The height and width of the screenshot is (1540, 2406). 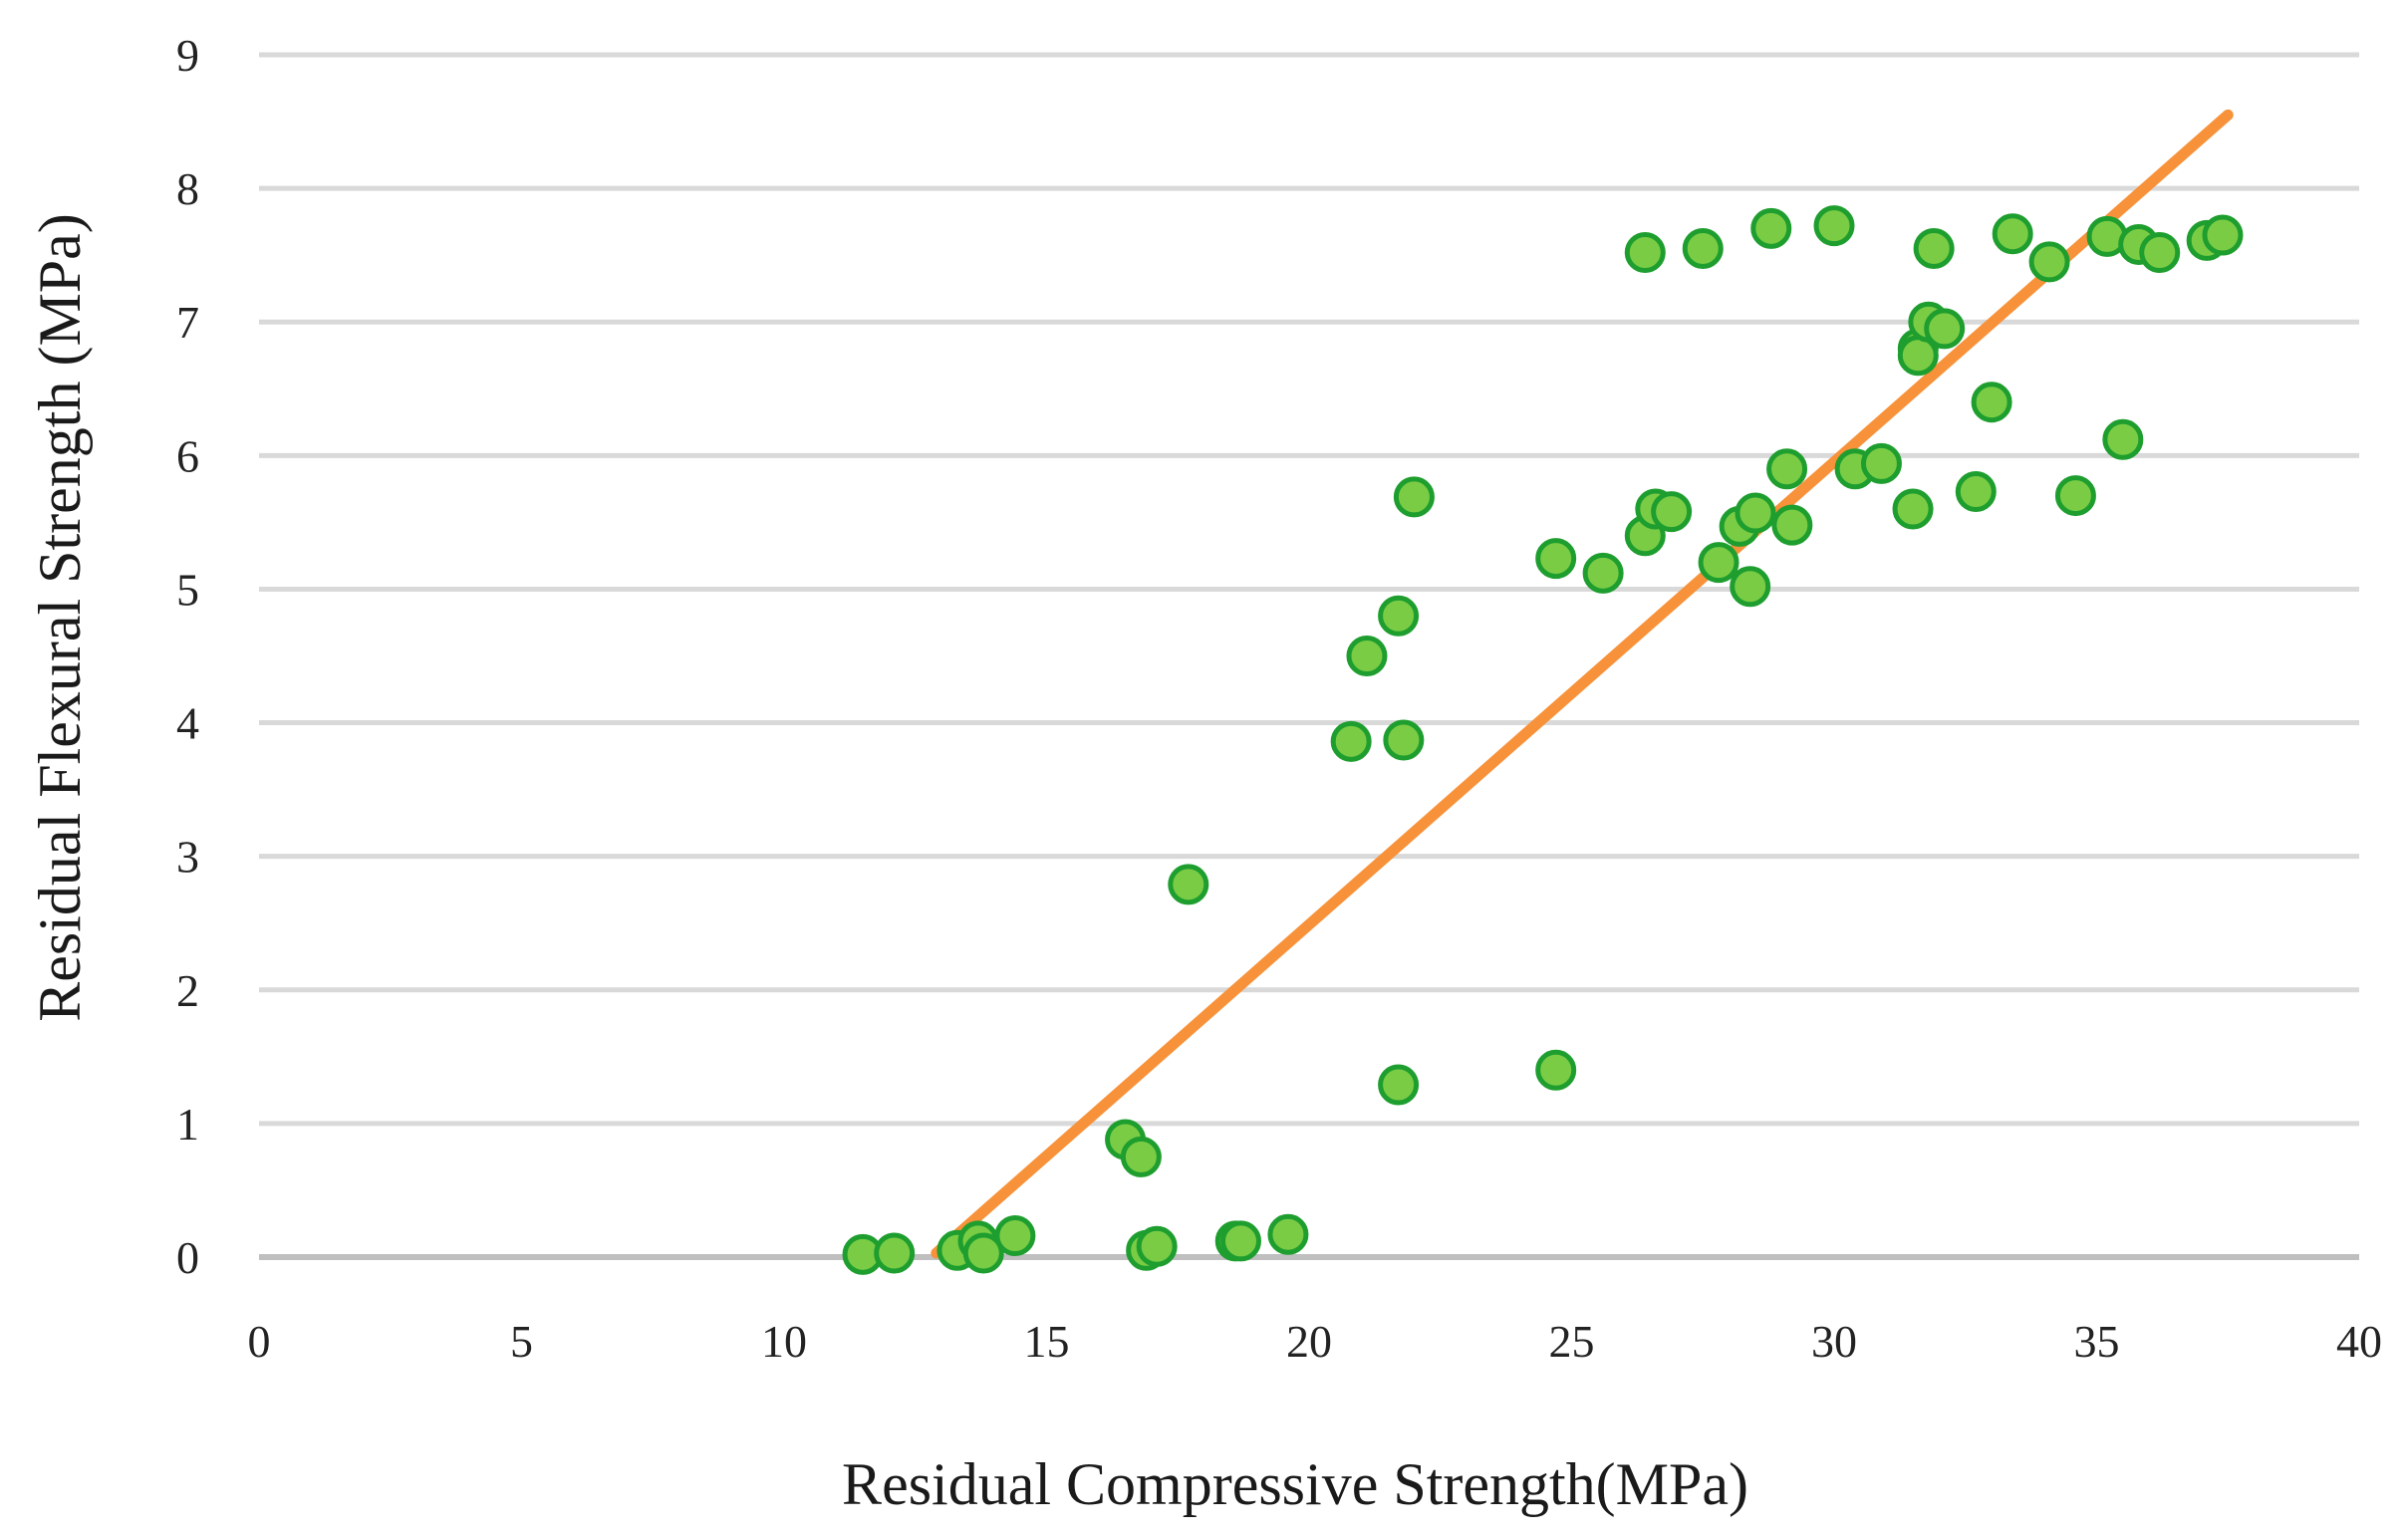 What do you see at coordinates (187, 1124) in the screenshot?
I see `y-tick-label-1: 1` at bounding box center [187, 1124].